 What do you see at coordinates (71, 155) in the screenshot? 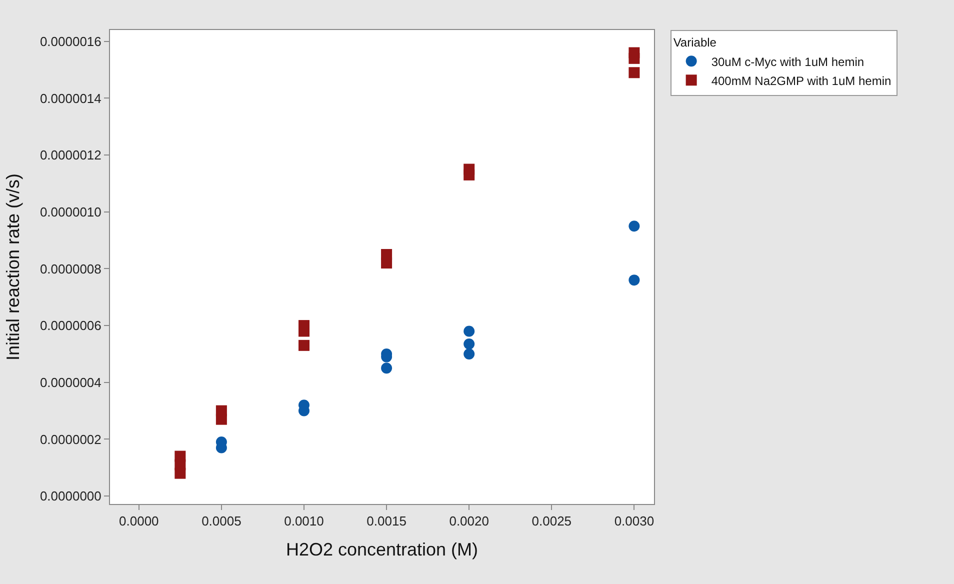
I see `y-tick-label: 0.0000012` at bounding box center [71, 155].